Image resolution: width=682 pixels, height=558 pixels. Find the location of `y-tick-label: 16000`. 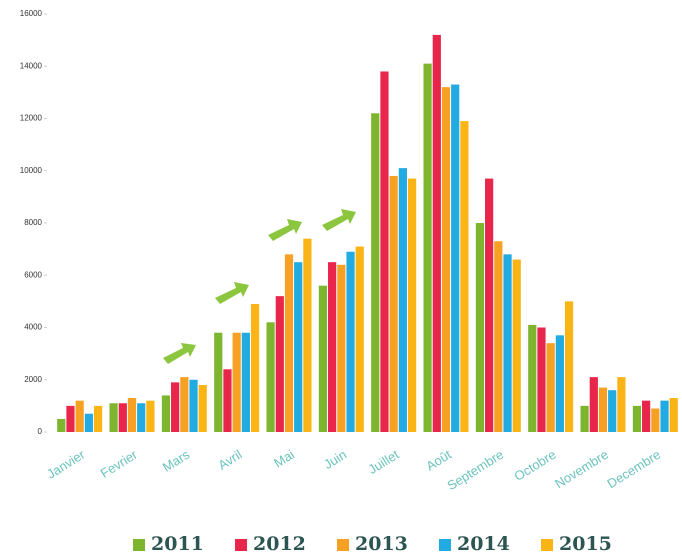

y-tick-label: 16000 is located at coordinates (31, 13).